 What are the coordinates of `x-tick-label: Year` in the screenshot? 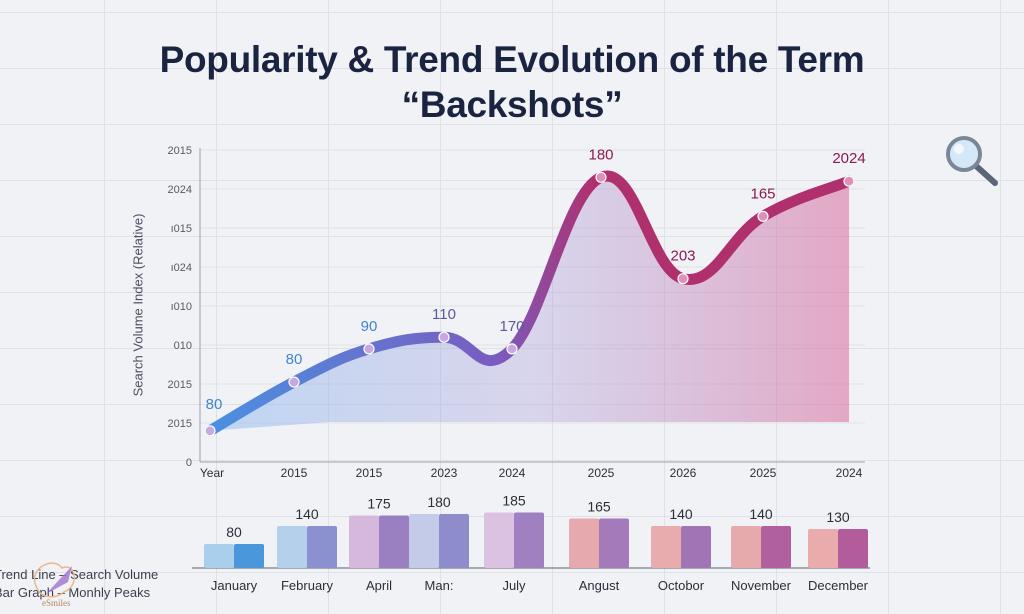 It's located at (212, 473).